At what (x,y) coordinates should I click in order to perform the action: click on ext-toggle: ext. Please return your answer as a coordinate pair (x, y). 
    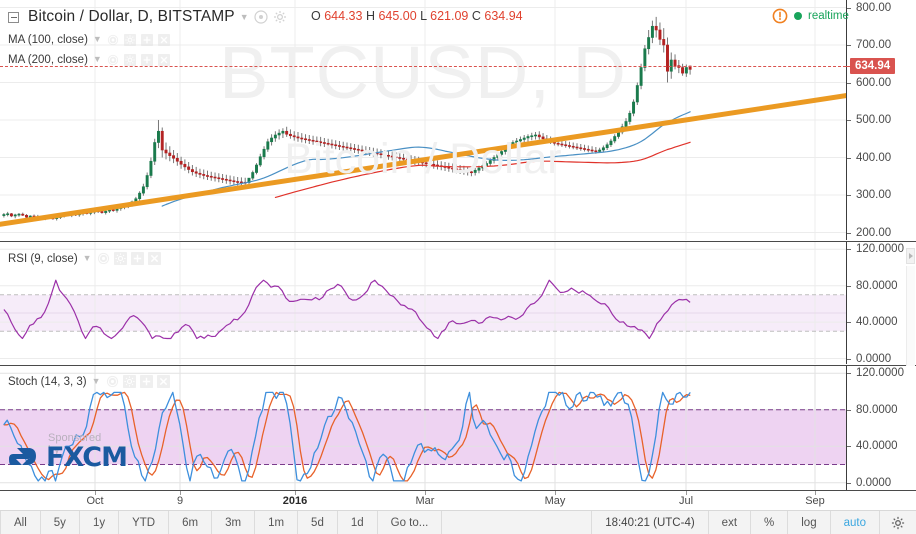
    Looking at the image, I should click on (730, 522).